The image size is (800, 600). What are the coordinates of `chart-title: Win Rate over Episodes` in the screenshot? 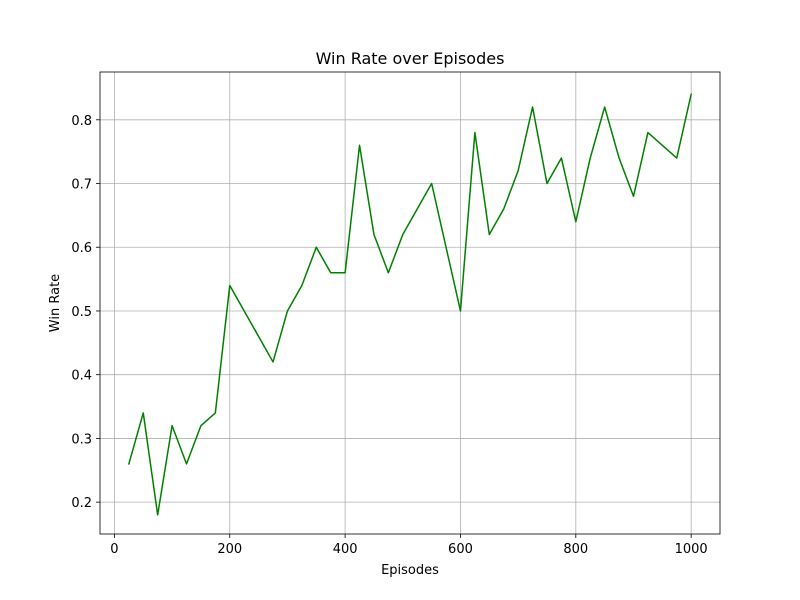 It's located at (410, 58).